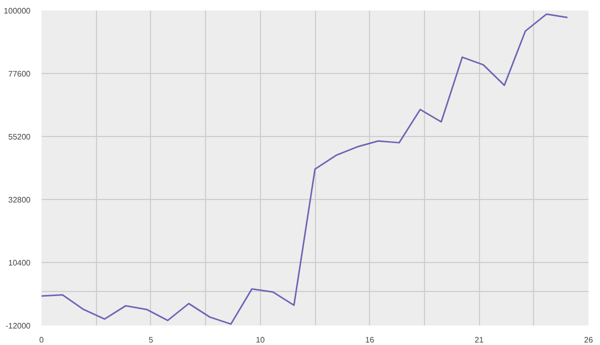 Image resolution: width=600 pixels, height=345 pixels. Describe the element at coordinates (18, 11) in the screenshot. I see `y-tick-label: 100000` at that location.